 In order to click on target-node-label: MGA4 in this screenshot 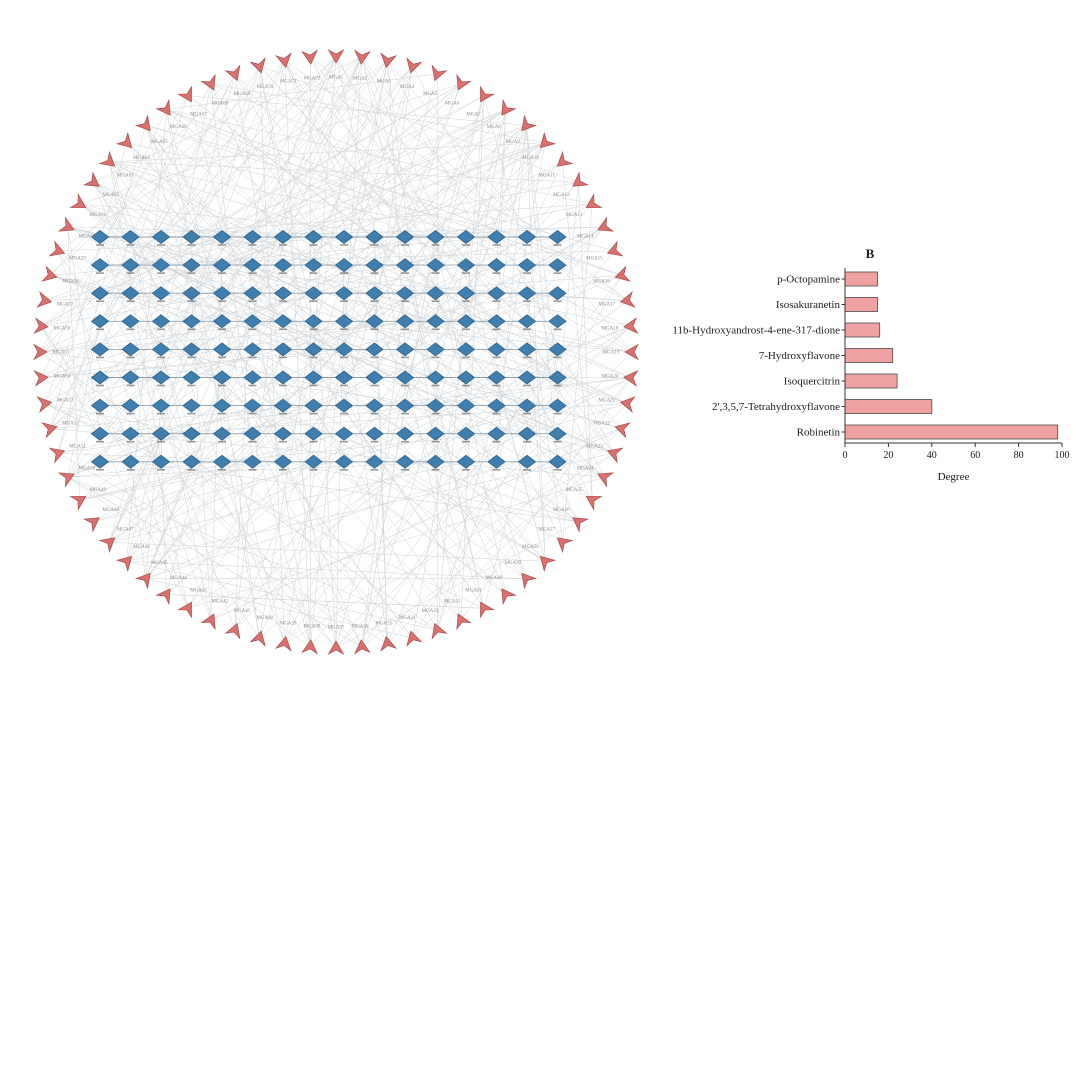, I will do `click(407, 87)`.